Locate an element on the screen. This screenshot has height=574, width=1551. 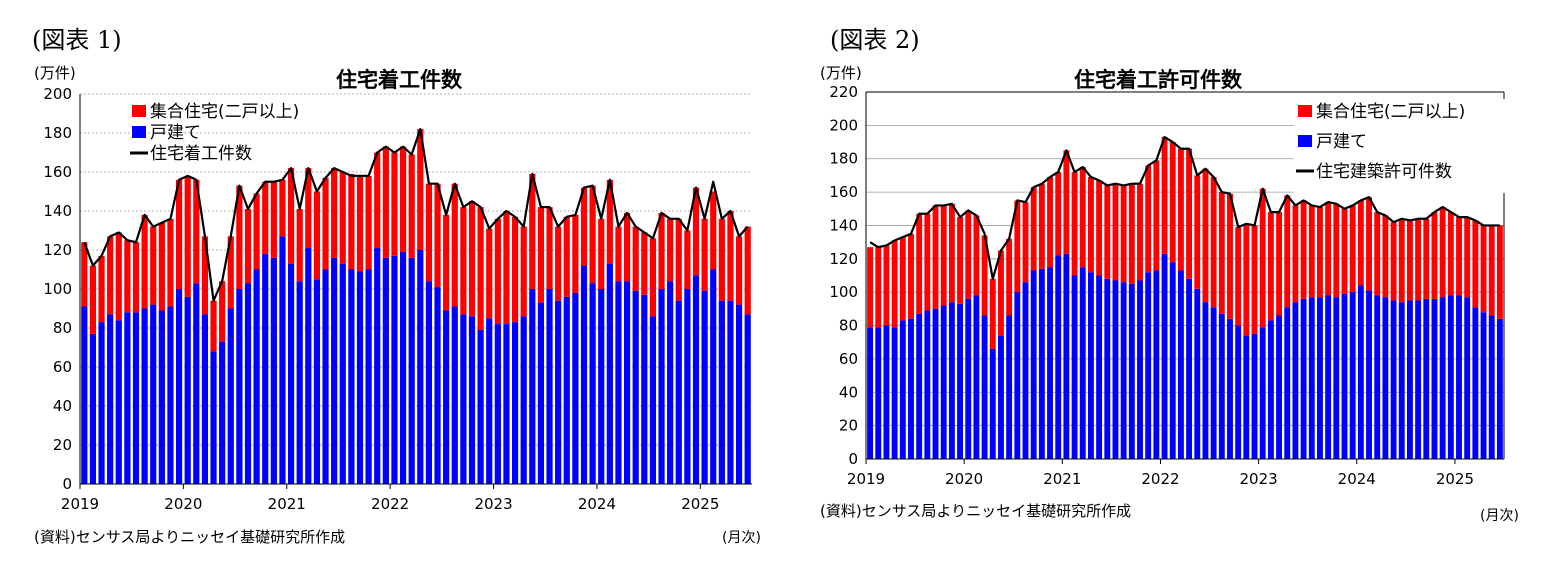
y-tick-label: 200 is located at coordinates (843, 125).